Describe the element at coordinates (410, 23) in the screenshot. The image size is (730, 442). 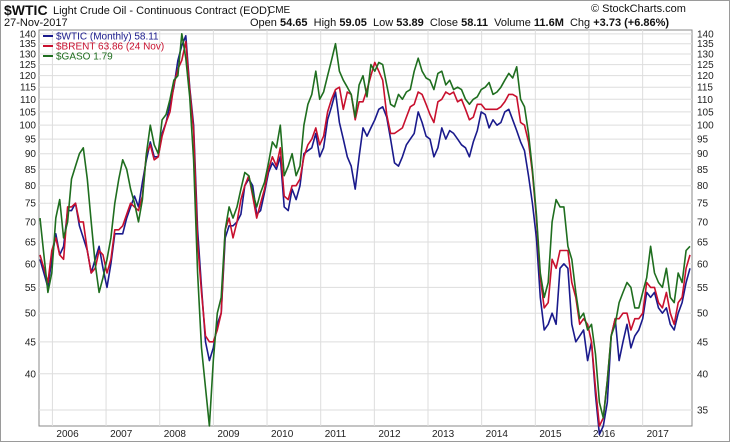
I see `low-value: 53.89` at that location.